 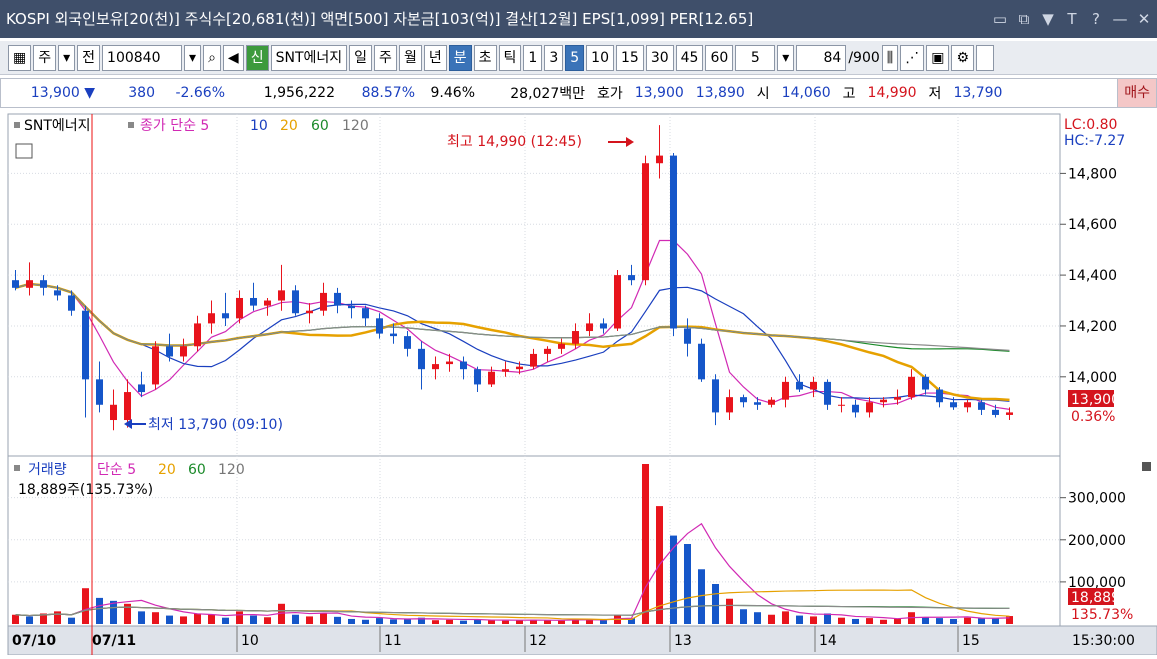 What do you see at coordinates (938, 57) in the screenshot?
I see `save-icon: ▣` at bounding box center [938, 57].